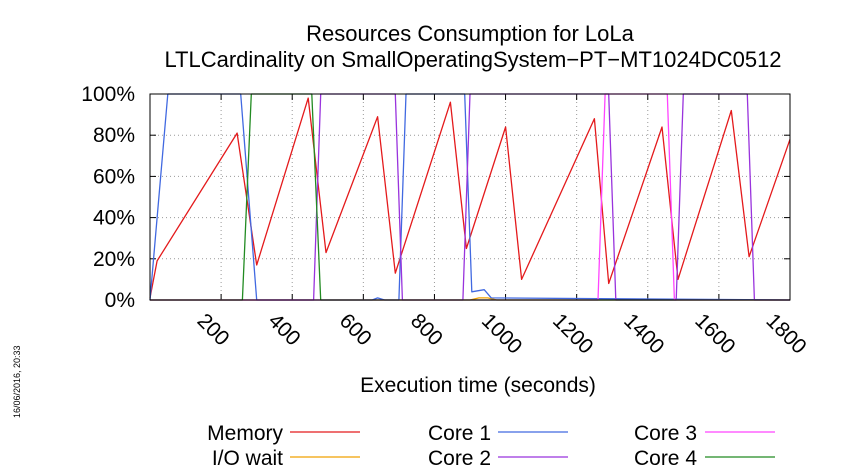 The height and width of the screenshot is (475, 850). I want to click on y-tick-label: 60%, so click(114, 176).